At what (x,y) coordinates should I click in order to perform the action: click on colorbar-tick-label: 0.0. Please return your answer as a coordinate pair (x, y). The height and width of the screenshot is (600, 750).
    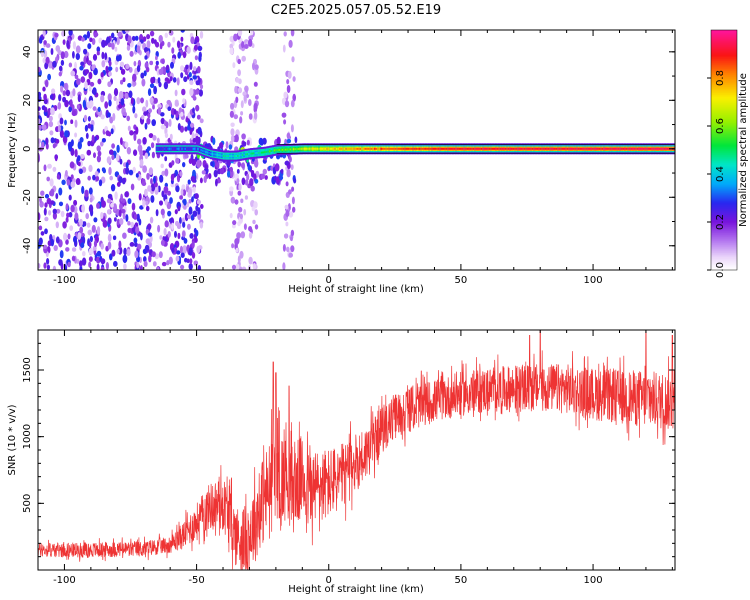
    Looking at the image, I should click on (720, 270).